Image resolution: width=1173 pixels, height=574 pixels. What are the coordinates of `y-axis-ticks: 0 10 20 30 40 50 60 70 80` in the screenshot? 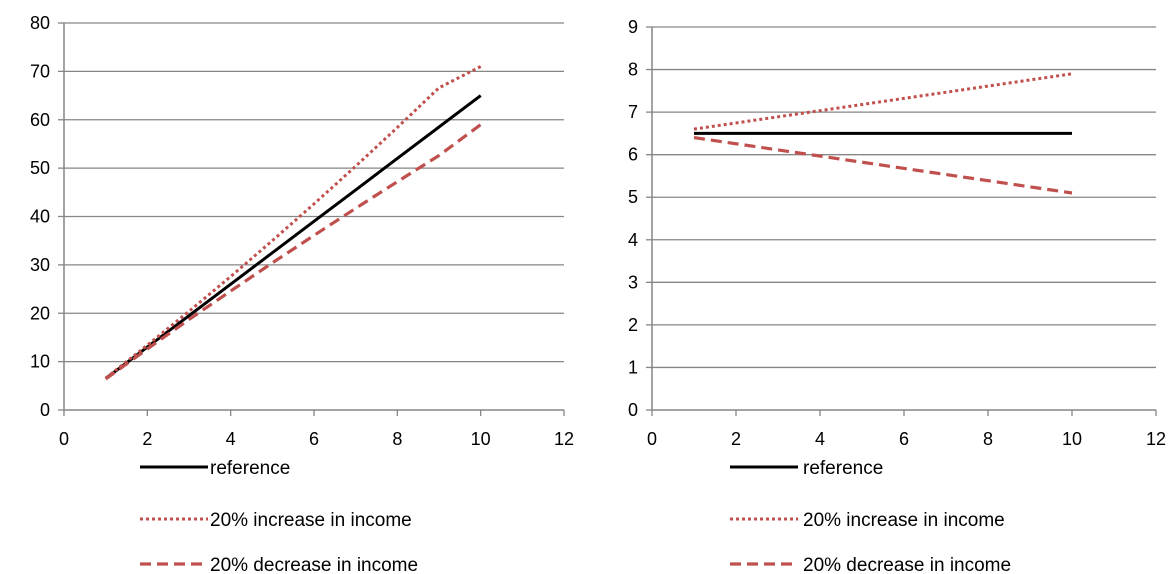 It's located at (47, 216).